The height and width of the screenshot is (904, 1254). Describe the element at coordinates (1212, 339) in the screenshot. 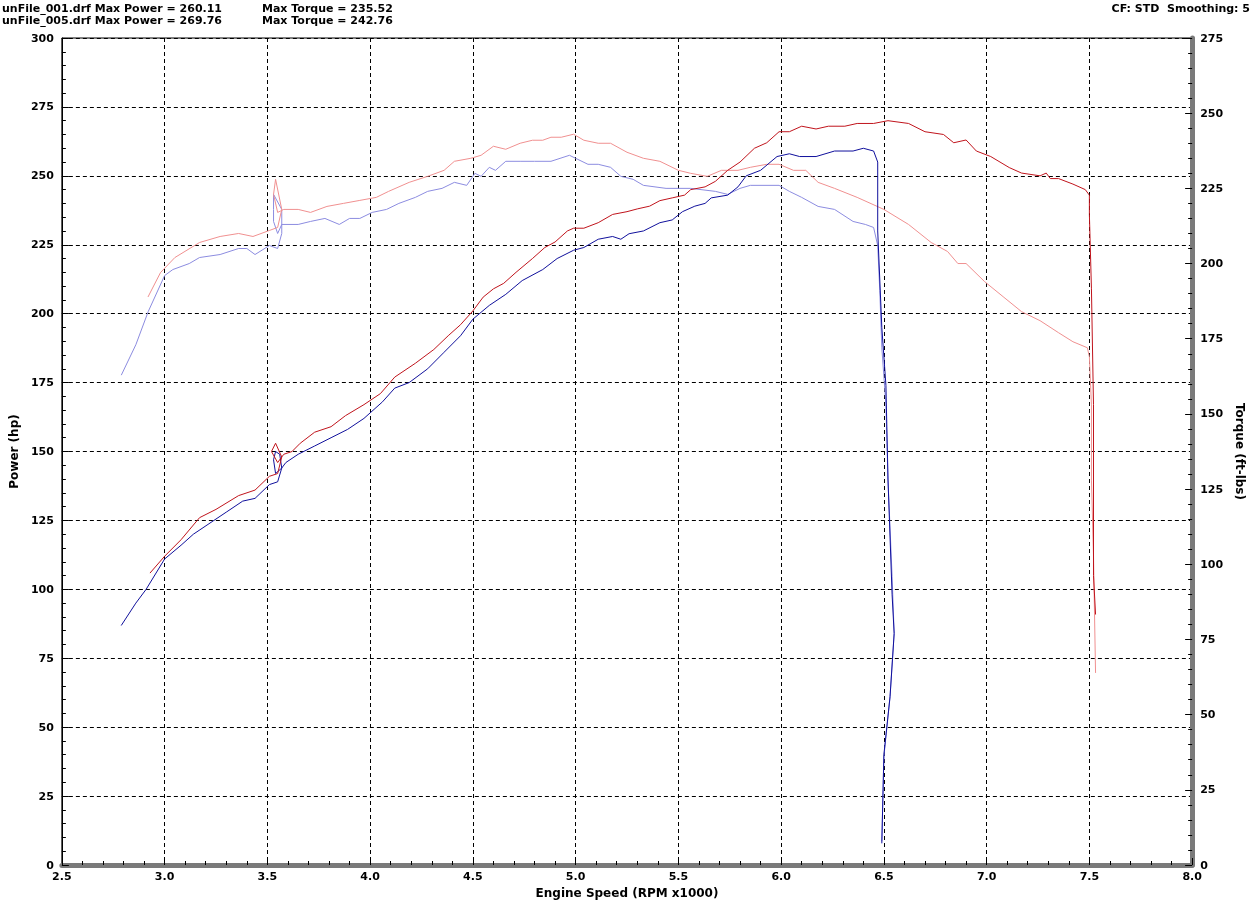

I see `y2-tick-label: 175` at that location.